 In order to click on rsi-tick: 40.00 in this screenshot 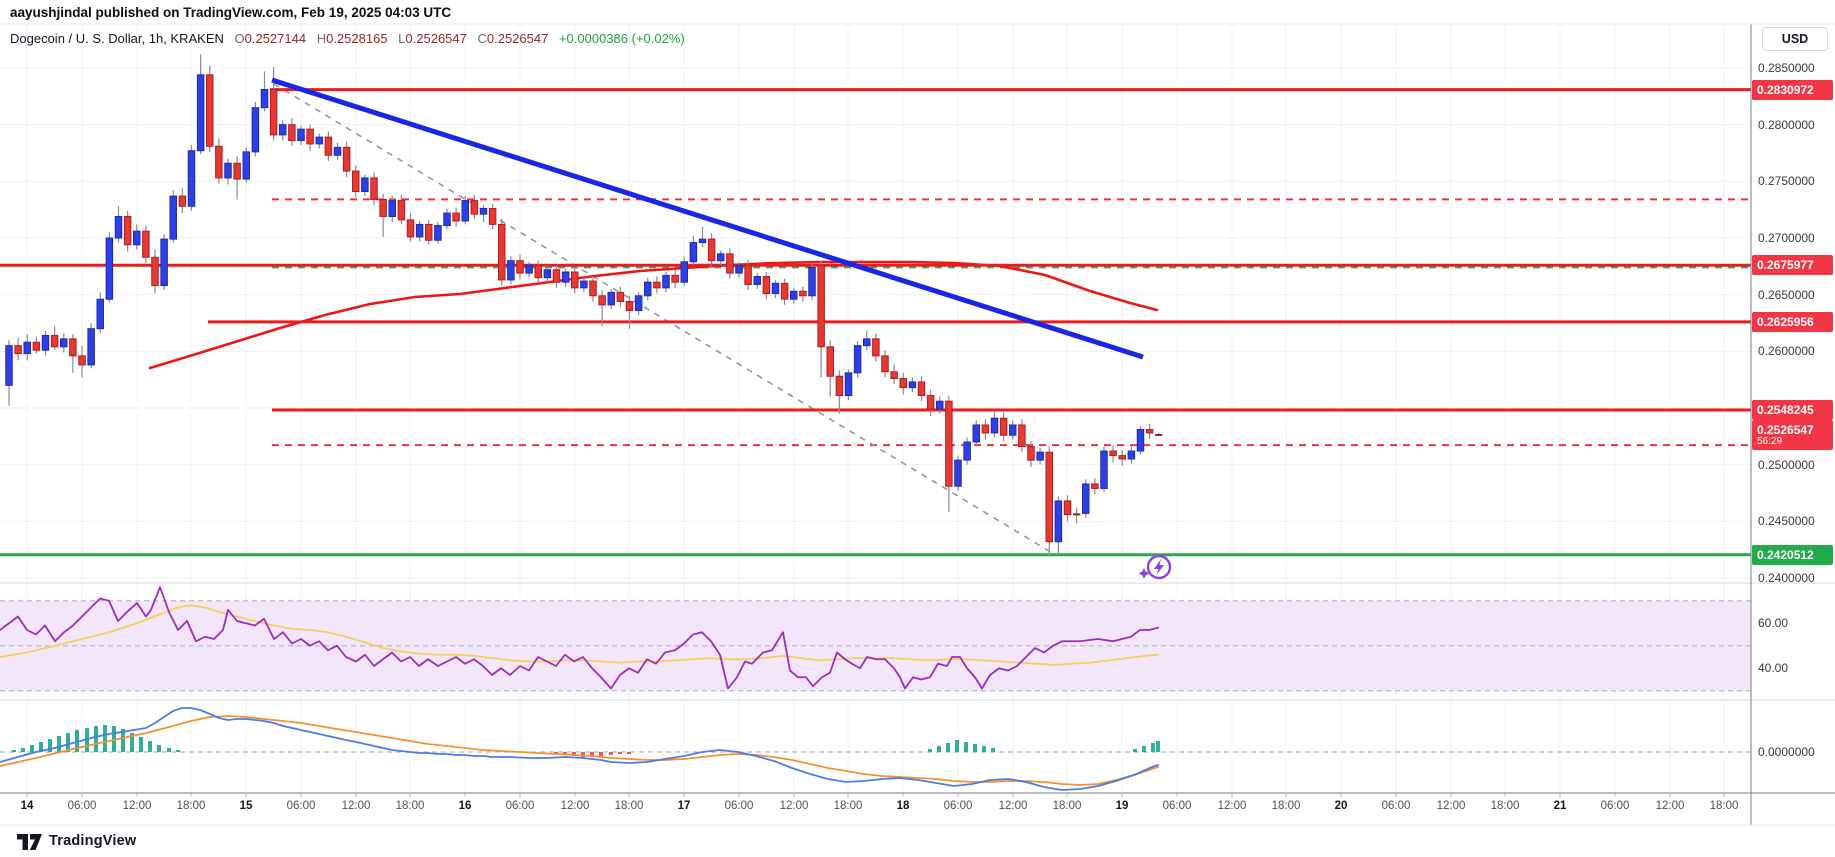, I will do `click(1773, 668)`.